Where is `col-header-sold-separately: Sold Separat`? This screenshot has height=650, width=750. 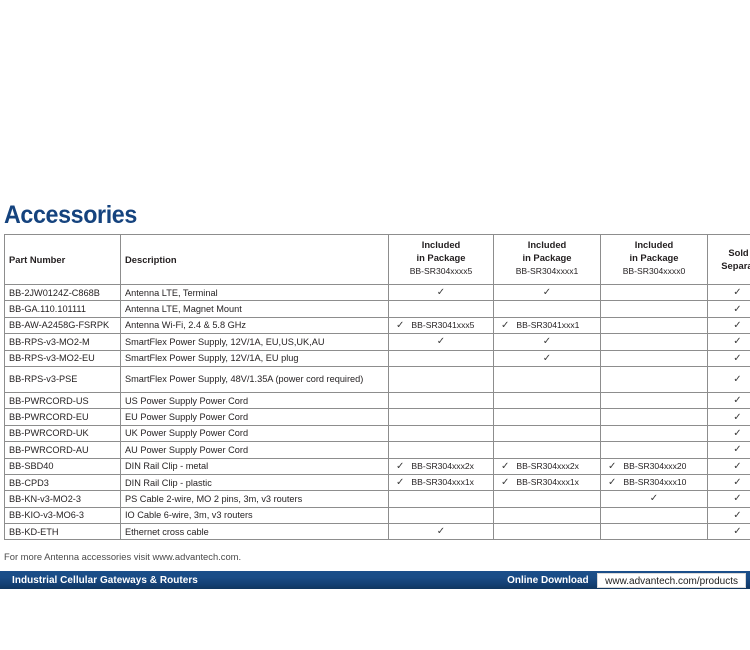
col-header-sold-separately: Sold Separat is located at coordinates (728, 259).